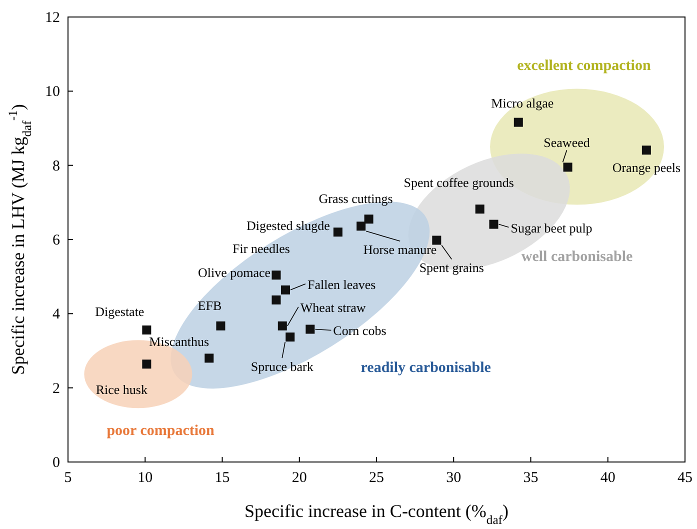 The image size is (697, 529). What do you see at coordinates (359, 330) in the screenshot?
I see `annotation: Corn cobs` at bounding box center [359, 330].